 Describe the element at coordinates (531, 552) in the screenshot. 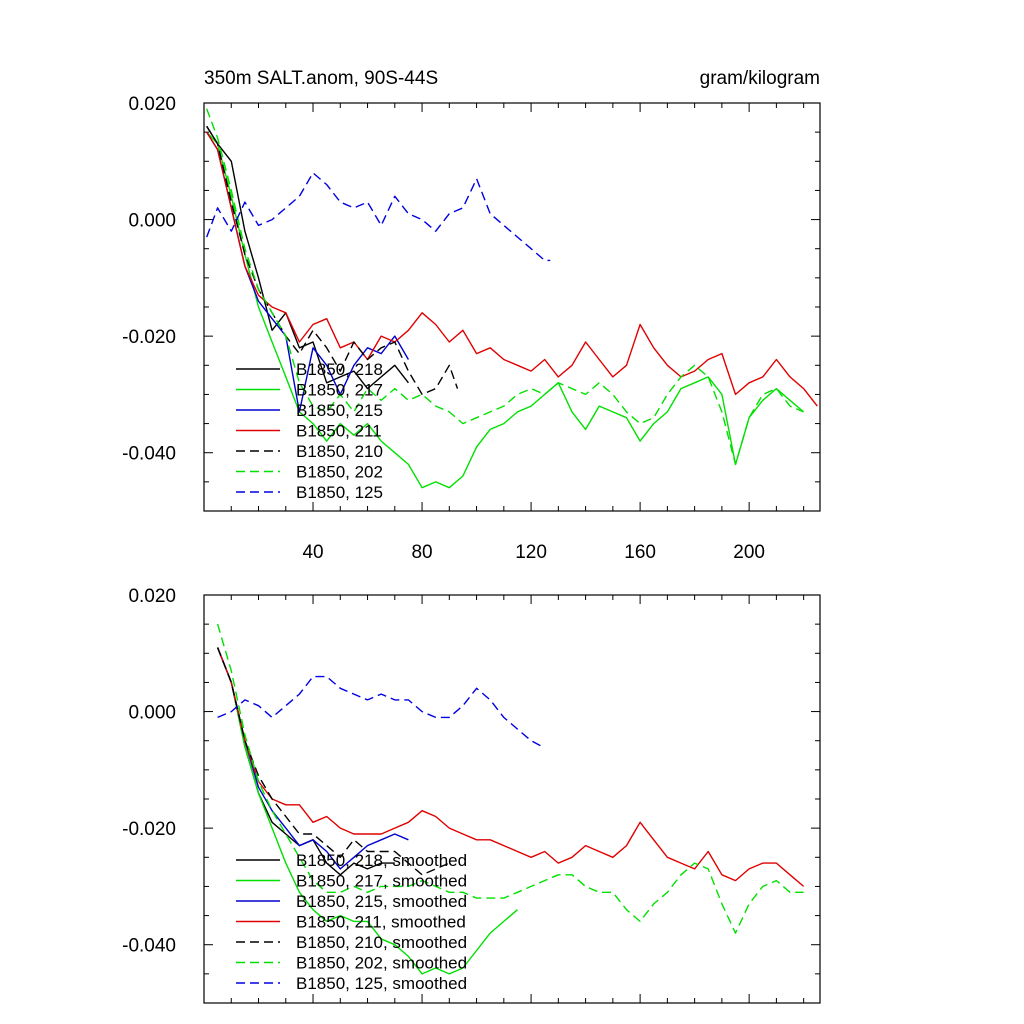

I see `x-tick-label: 120` at that location.